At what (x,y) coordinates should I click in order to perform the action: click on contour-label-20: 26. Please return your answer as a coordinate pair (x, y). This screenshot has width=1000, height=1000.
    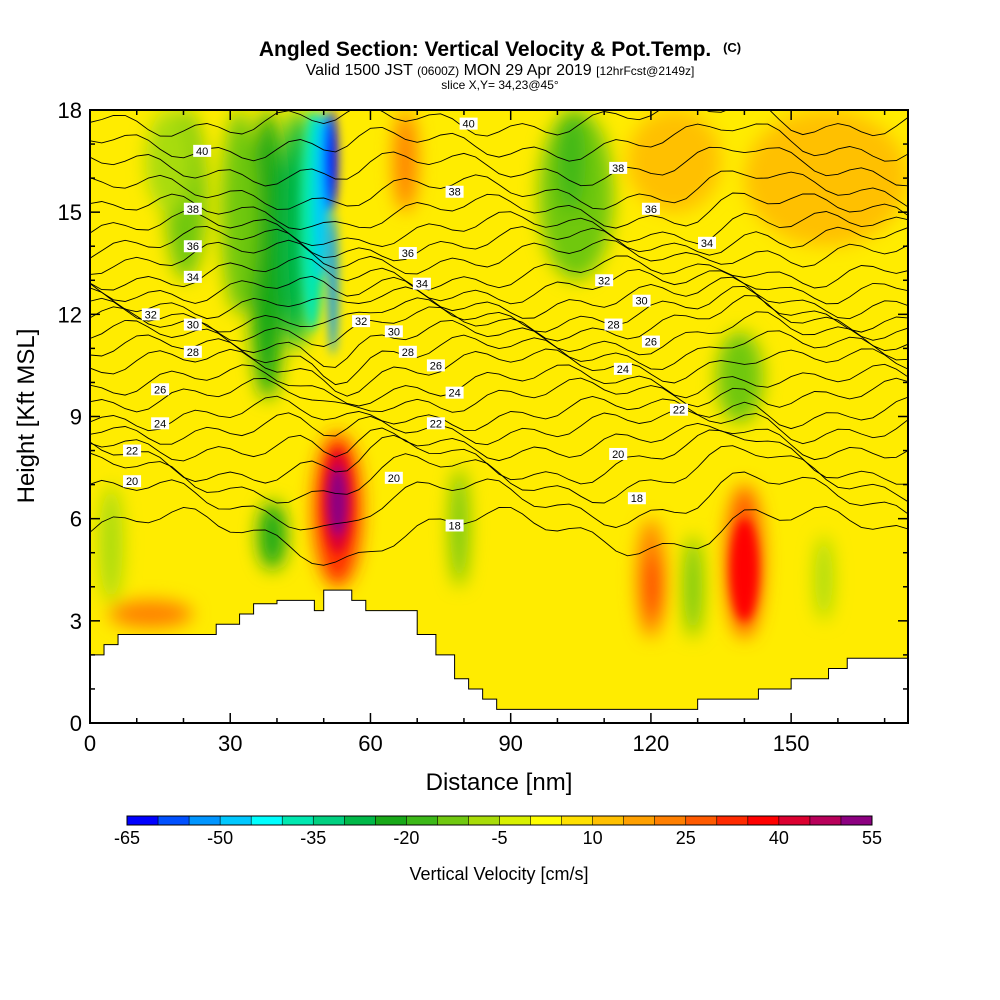
    Looking at the image, I should click on (160, 389).